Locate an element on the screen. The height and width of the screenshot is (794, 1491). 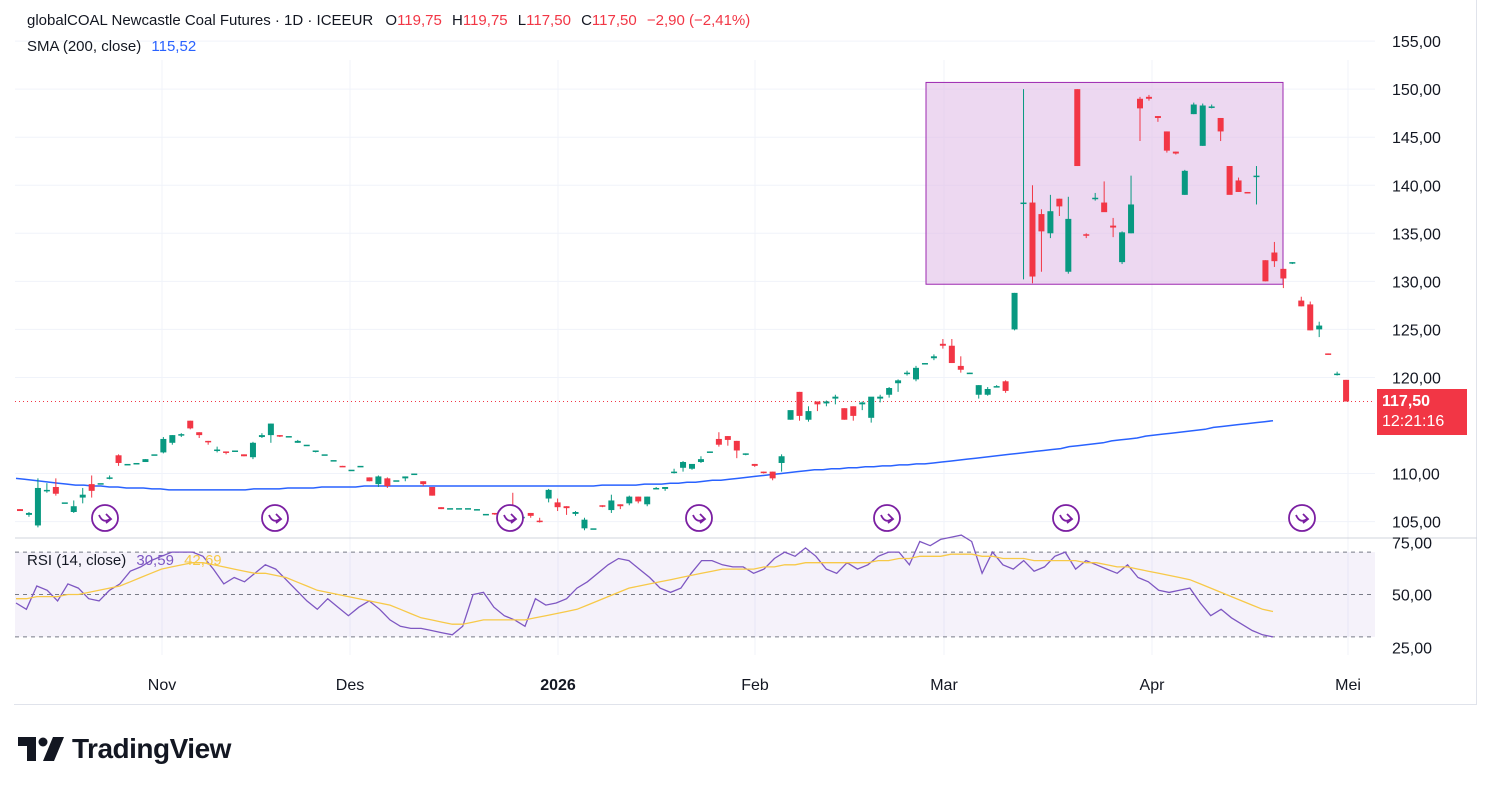
rsi-tick-label: 25,00 is located at coordinates (1412, 649).